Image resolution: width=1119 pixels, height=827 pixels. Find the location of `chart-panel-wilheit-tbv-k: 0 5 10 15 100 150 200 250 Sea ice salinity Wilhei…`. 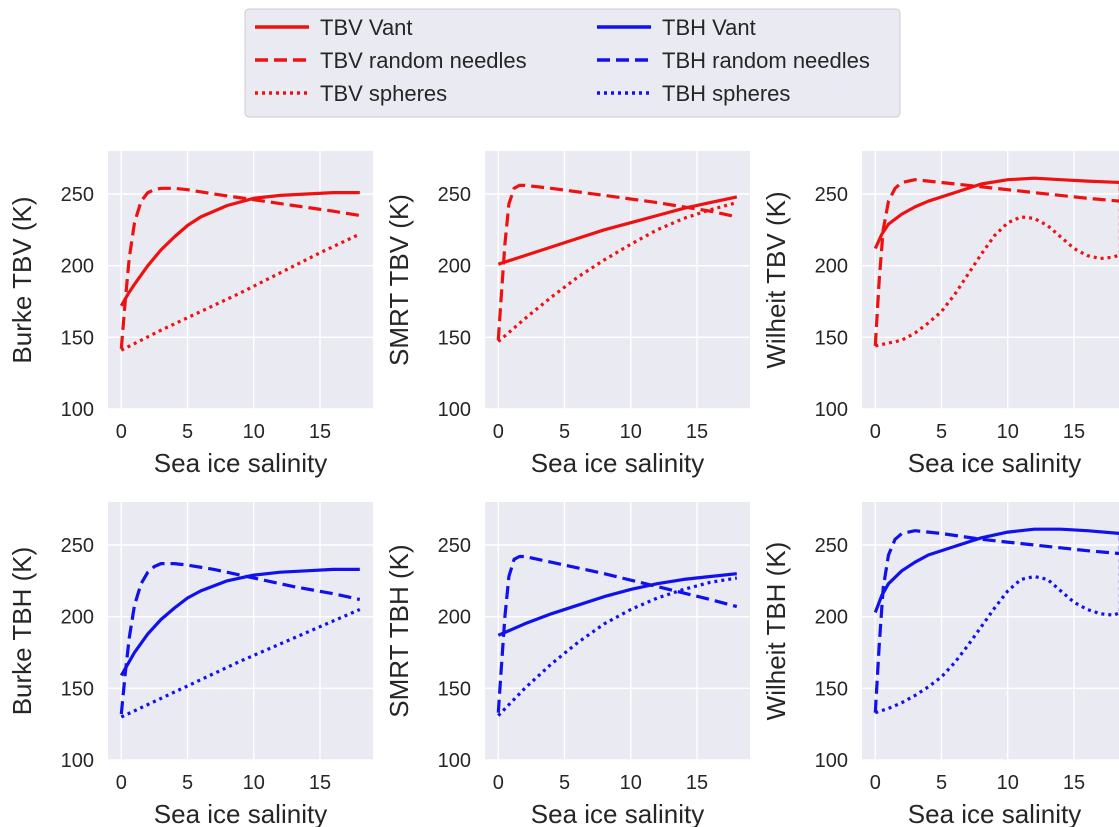

chart-panel-wilheit-tbv-k: 0 5 10 15 100 150 200 250 Sea ice salinity Wilhei… is located at coordinates (940, 314).